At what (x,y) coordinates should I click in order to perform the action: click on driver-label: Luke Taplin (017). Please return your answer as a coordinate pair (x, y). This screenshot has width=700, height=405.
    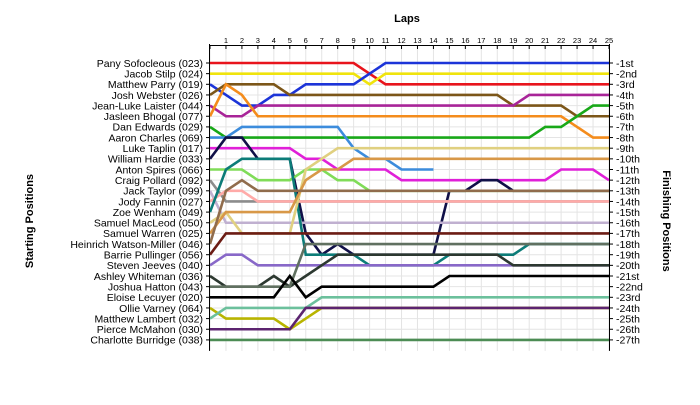
    Looking at the image, I should click on (163, 149).